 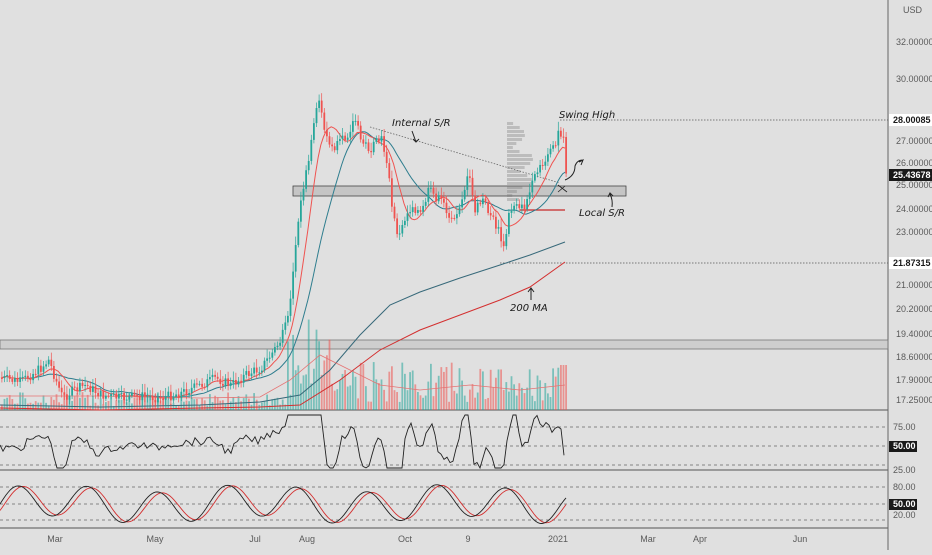 I want to click on volume-ma-line, so click(x=283, y=376).